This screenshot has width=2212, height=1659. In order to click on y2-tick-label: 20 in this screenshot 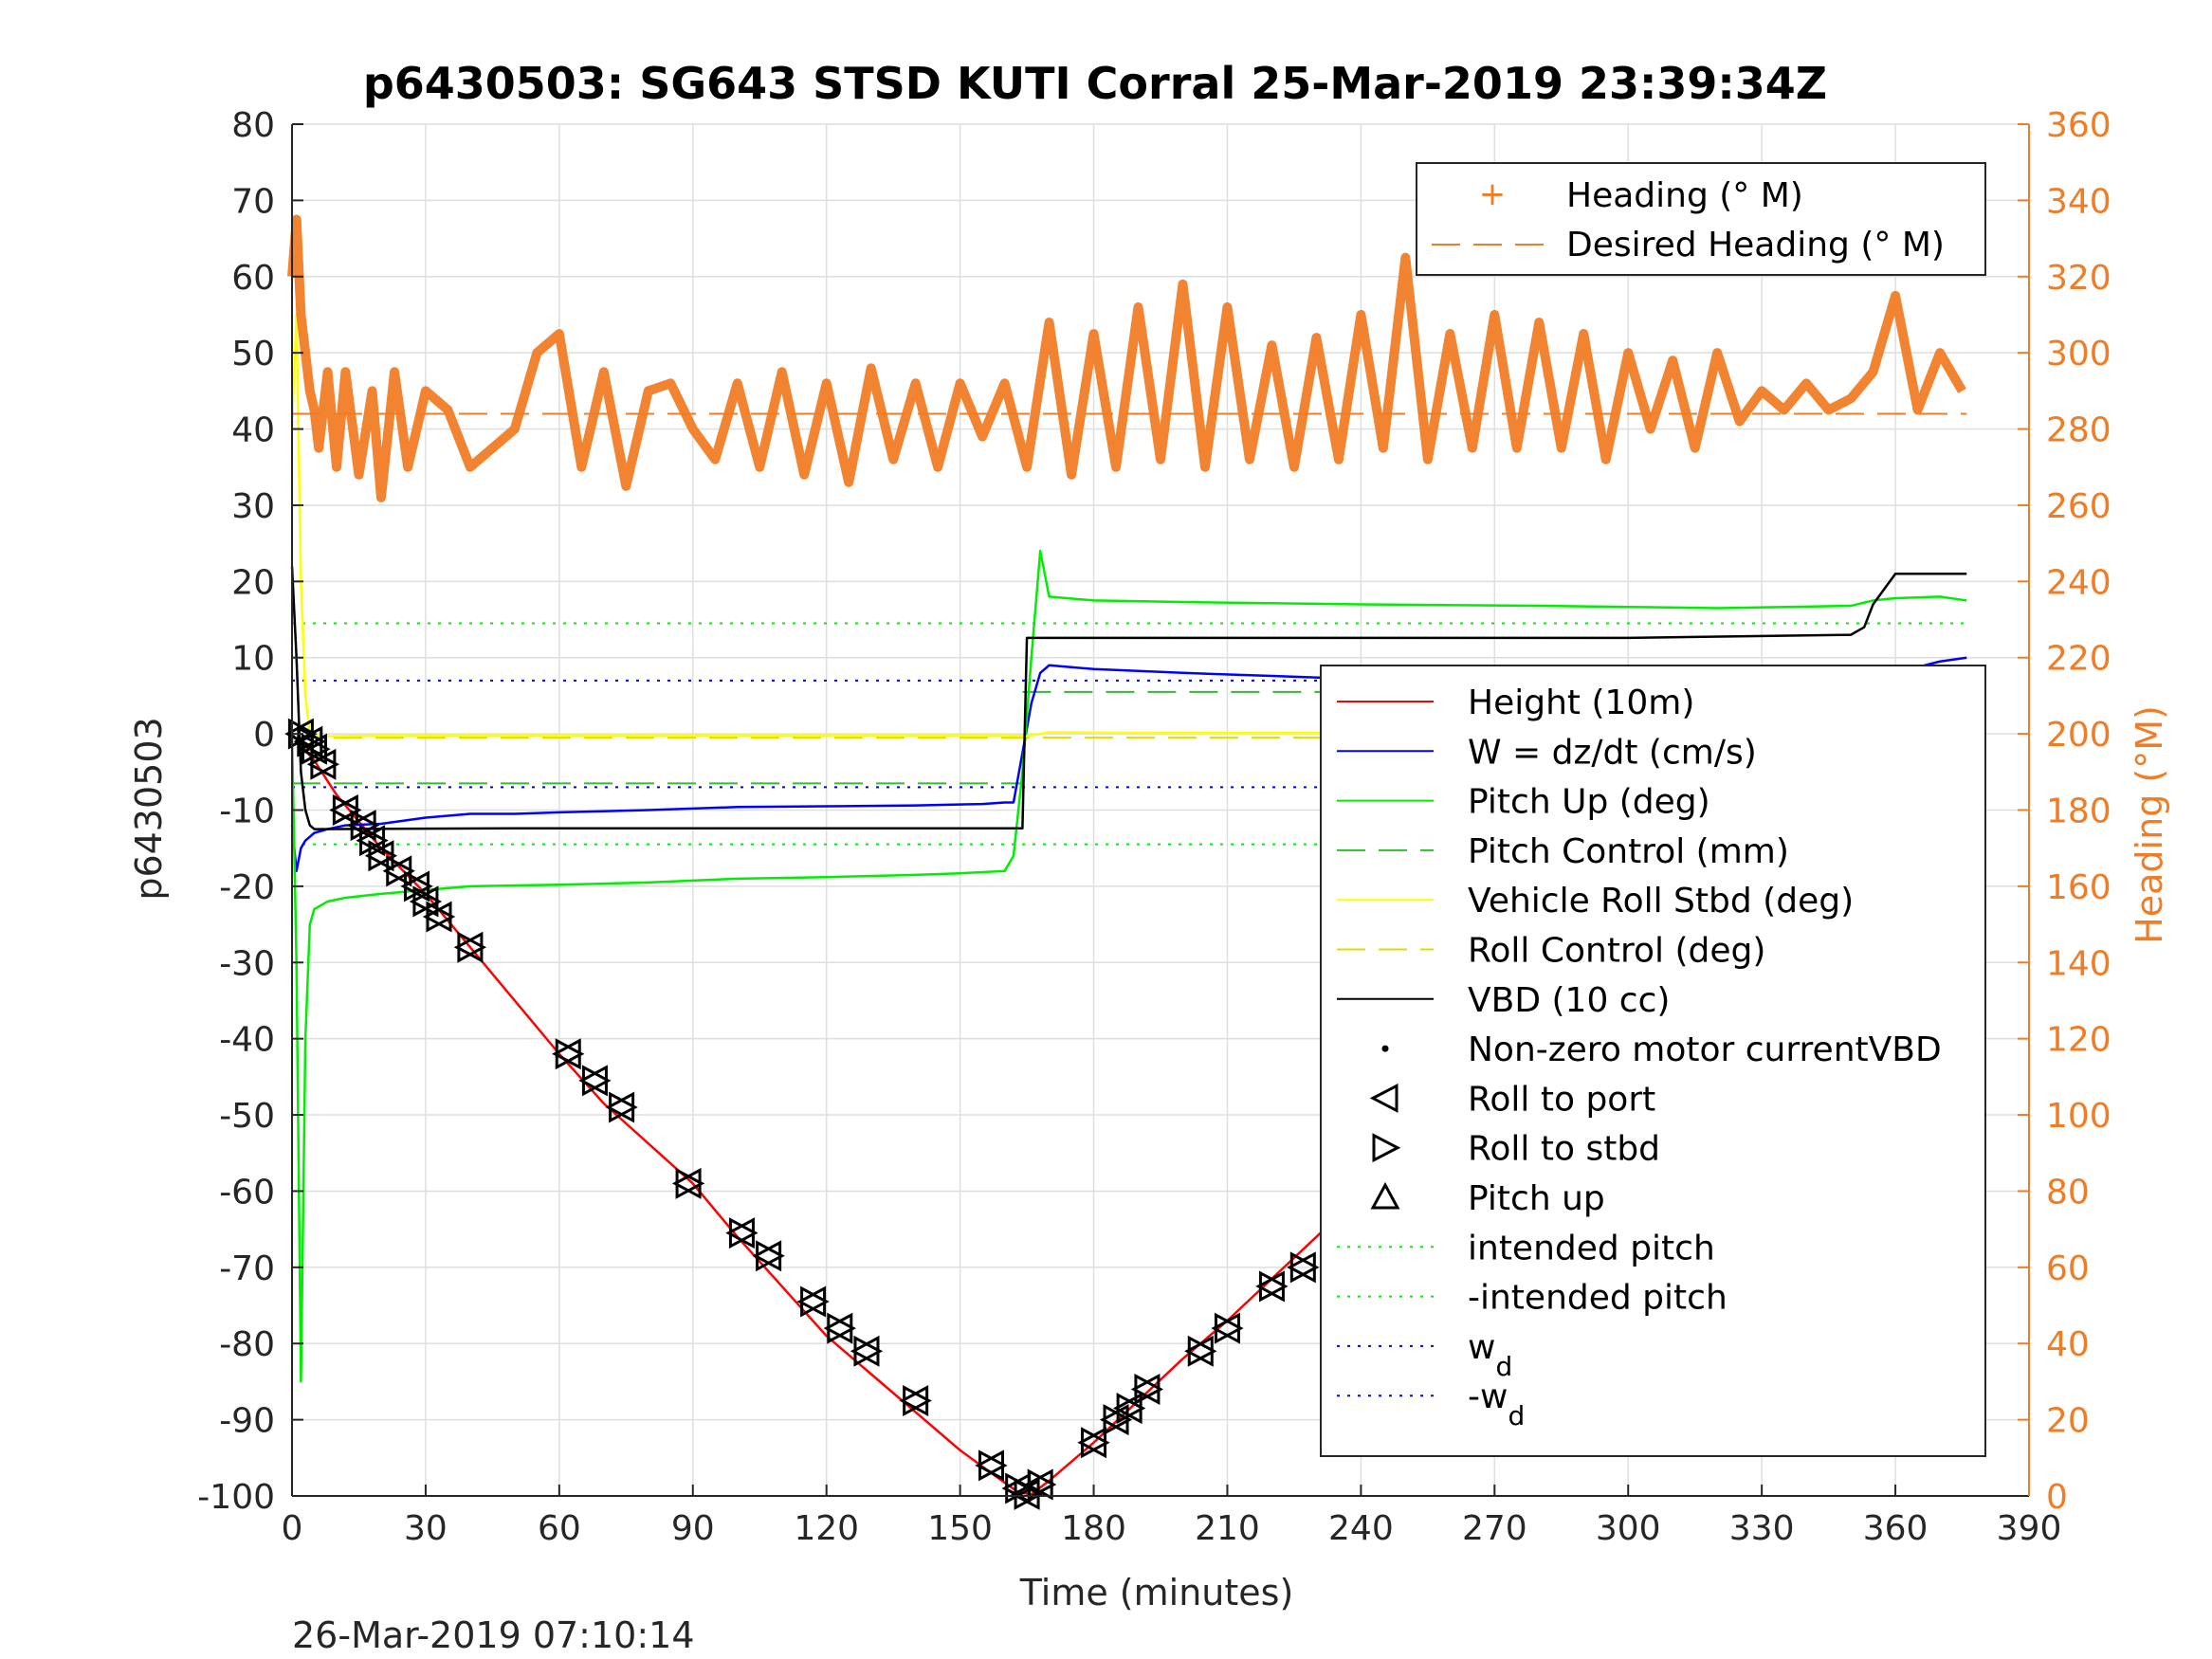, I will do `click(2068, 1421)`.